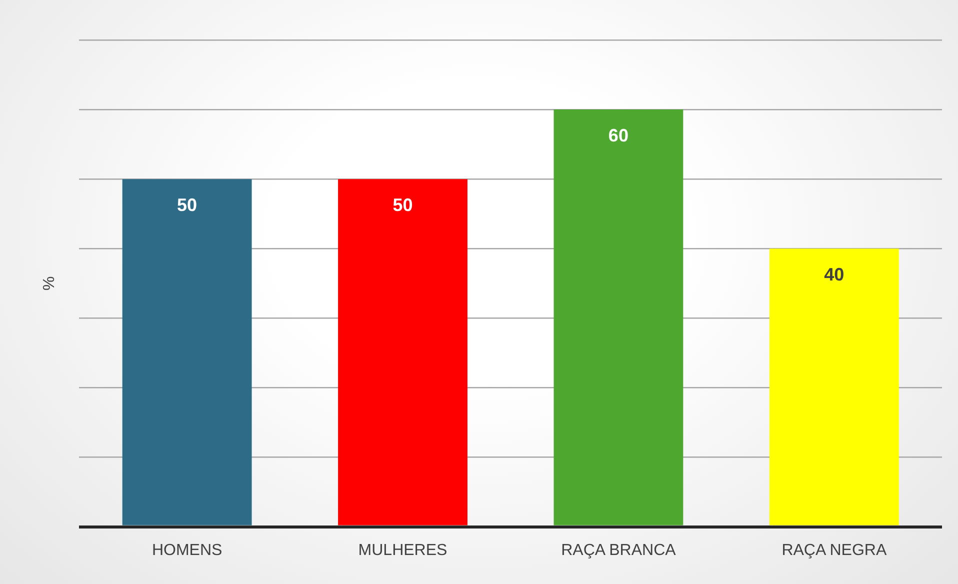 This screenshot has width=958, height=584. What do you see at coordinates (618, 136) in the screenshot?
I see `data-label: 60` at bounding box center [618, 136].